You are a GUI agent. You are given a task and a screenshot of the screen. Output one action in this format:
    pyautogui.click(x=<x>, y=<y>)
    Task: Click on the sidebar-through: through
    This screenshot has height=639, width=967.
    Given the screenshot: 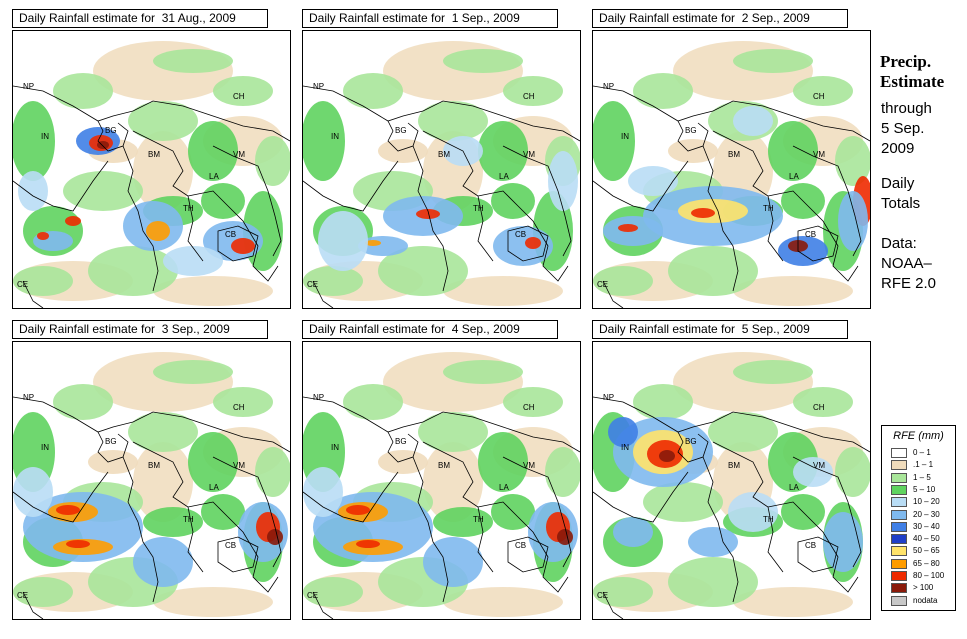 What is the action you would take?
    pyautogui.click(x=906, y=108)
    